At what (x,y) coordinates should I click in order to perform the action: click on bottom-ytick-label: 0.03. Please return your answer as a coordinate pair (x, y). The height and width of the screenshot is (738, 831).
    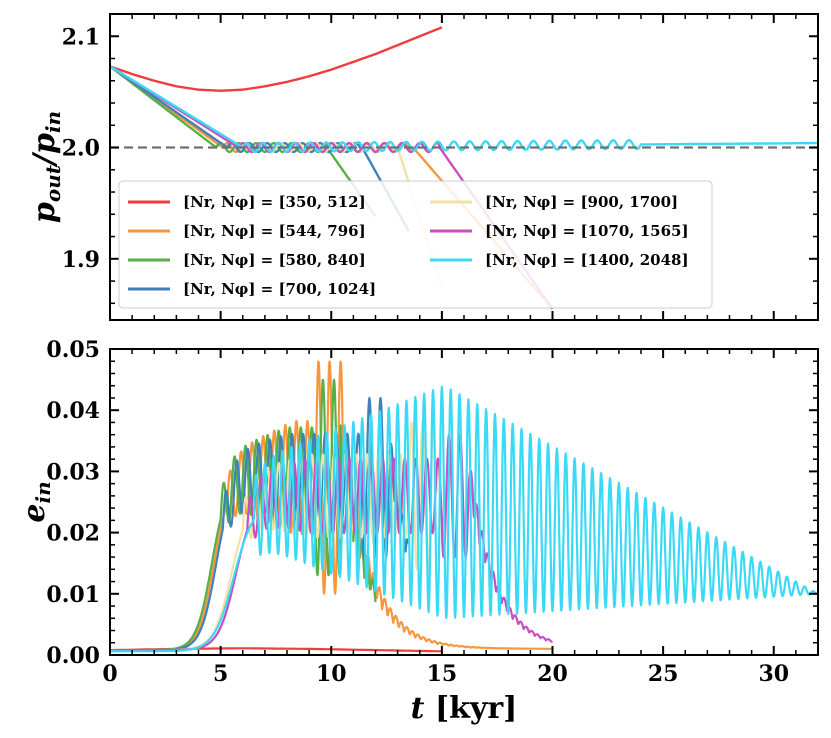
    Looking at the image, I should click on (73, 472).